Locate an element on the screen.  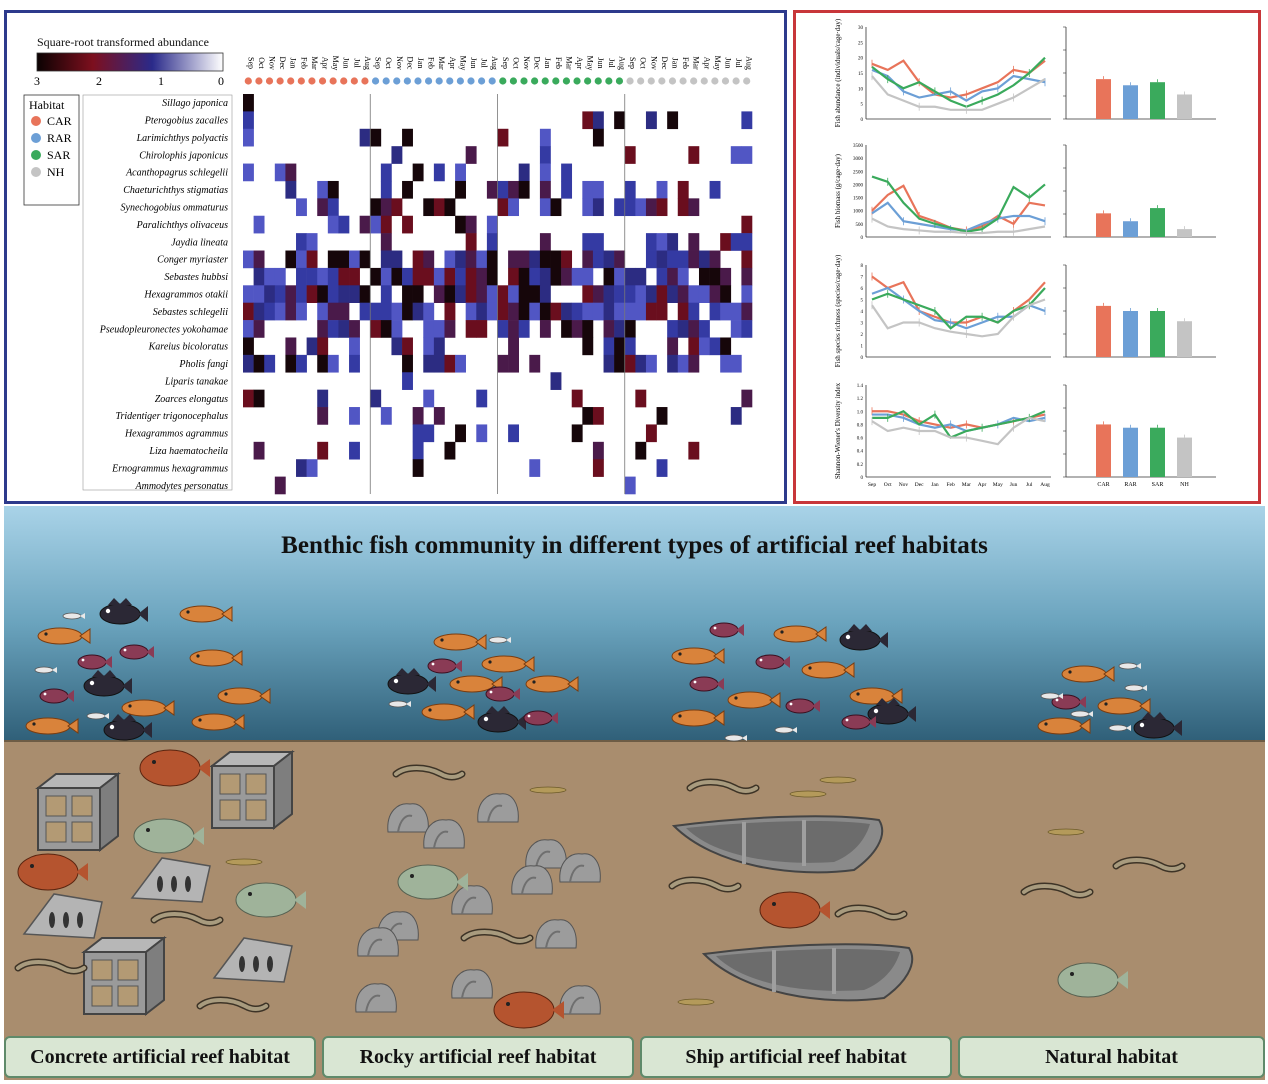
month-label: Jun is located at coordinates (727, 62).